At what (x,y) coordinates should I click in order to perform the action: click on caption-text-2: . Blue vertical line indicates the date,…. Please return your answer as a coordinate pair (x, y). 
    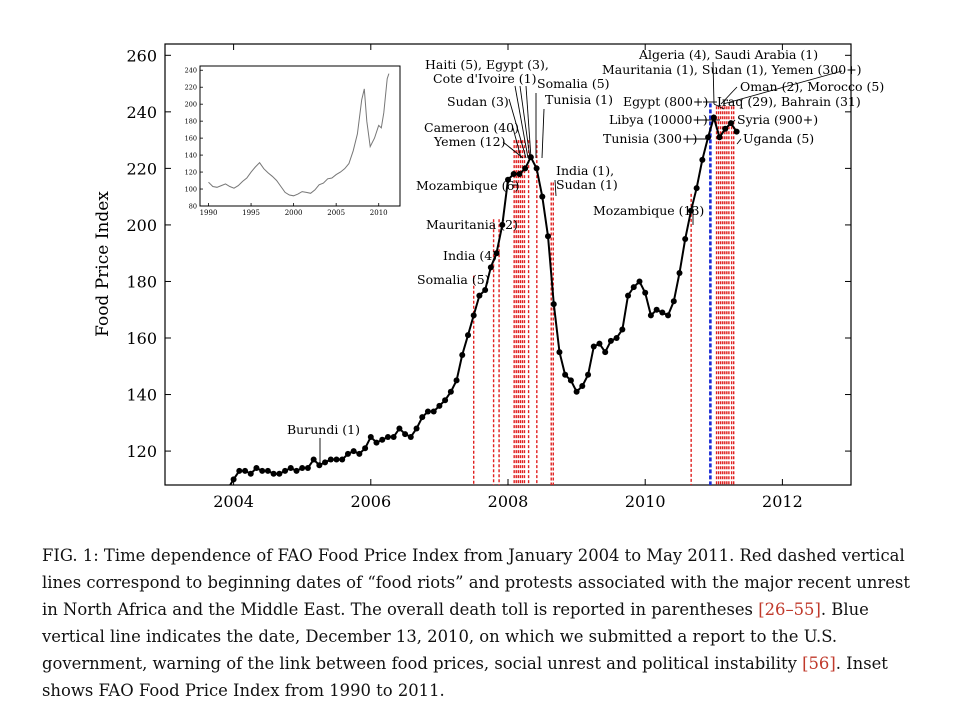
    Looking at the image, I should click on (455, 636).